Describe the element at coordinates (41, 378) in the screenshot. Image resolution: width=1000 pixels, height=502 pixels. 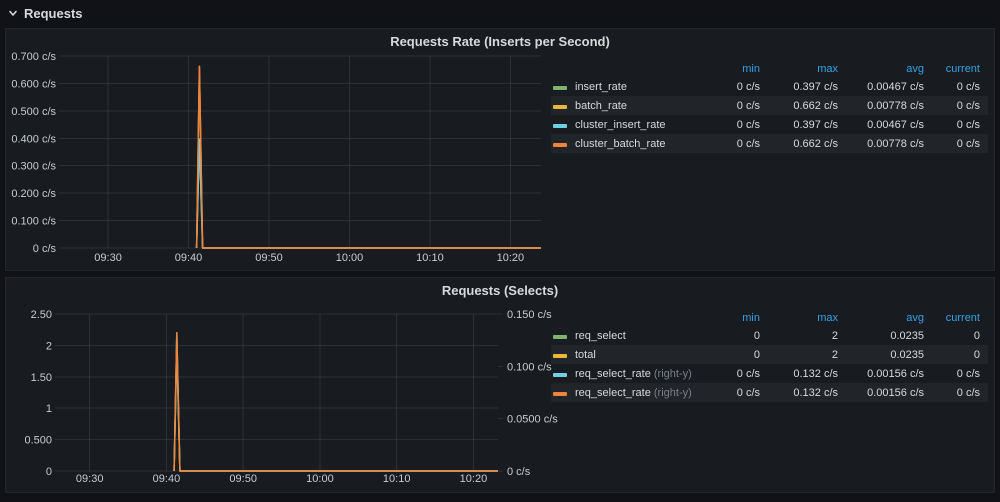
I see `y-axis-left-label: 1.50` at that location.